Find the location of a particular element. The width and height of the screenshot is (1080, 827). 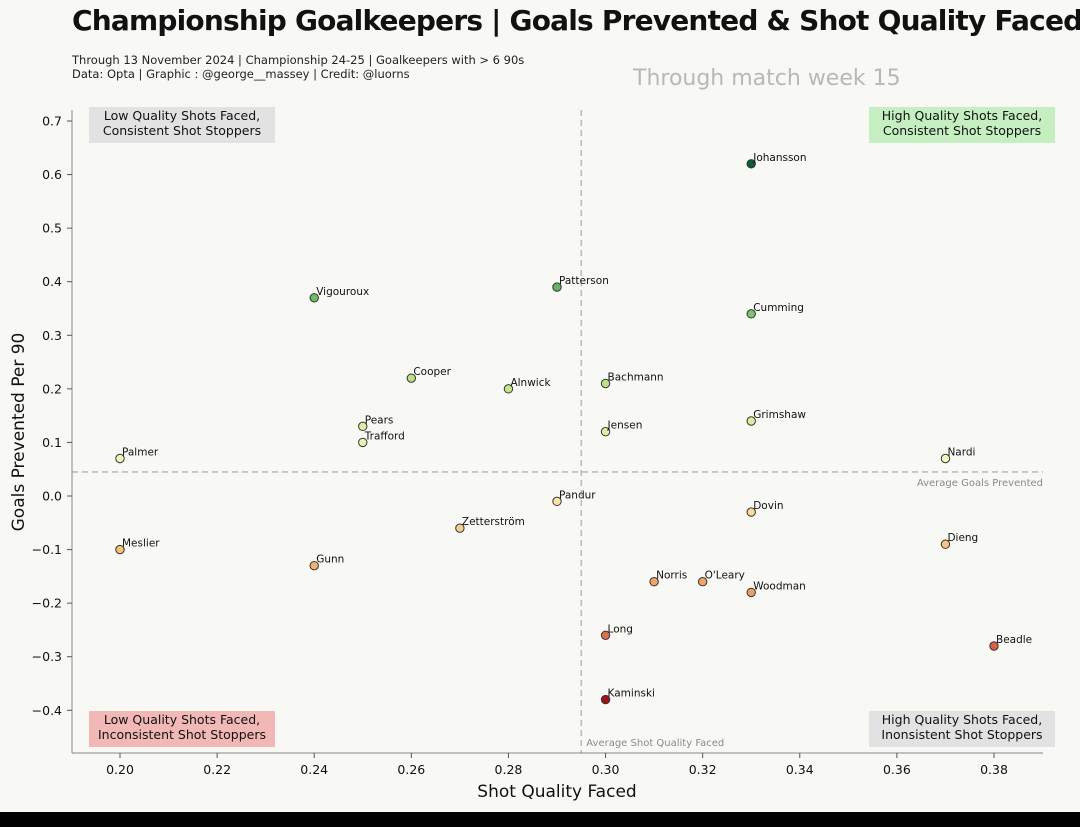

goalkeeper-point: Grimshaw is located at coordinates (776, 417).